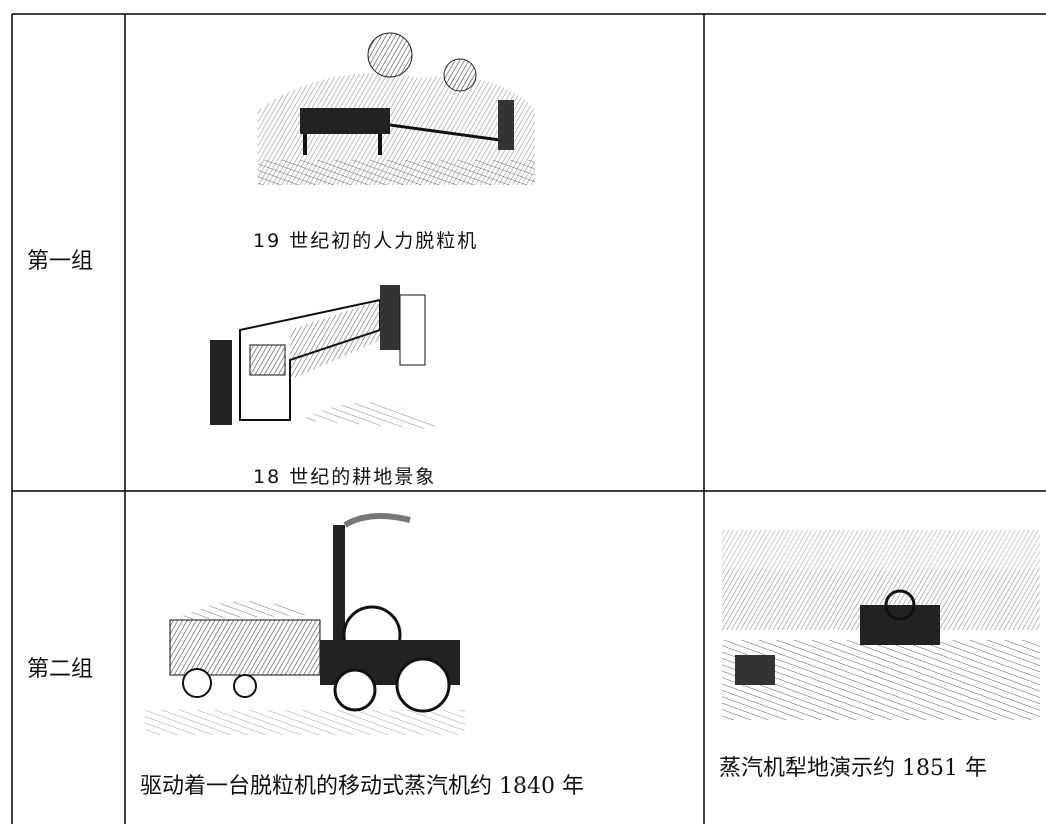  What do you see at coordinates (60, 261) in the screenshot?
I see `row-label: 第一组` at bounding box center [60, 261].